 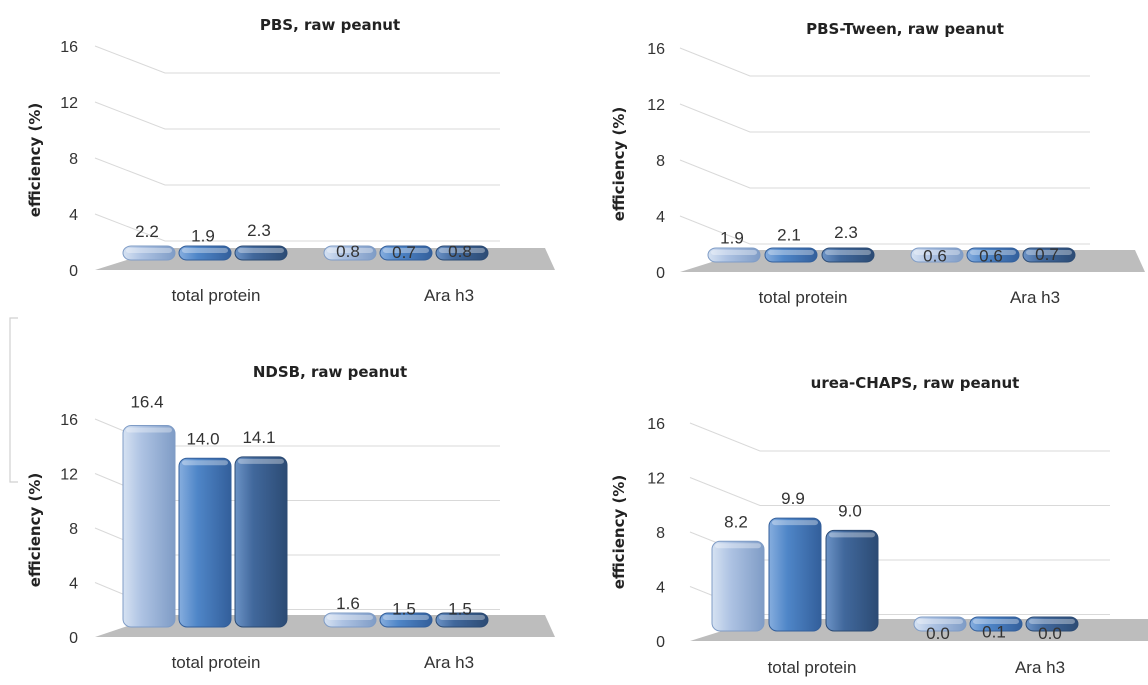 What do you see at coordinates (330, 25) in the screenshot?
I see `chart-title: PBS, raw peanut` at bounding box center [330, 25].